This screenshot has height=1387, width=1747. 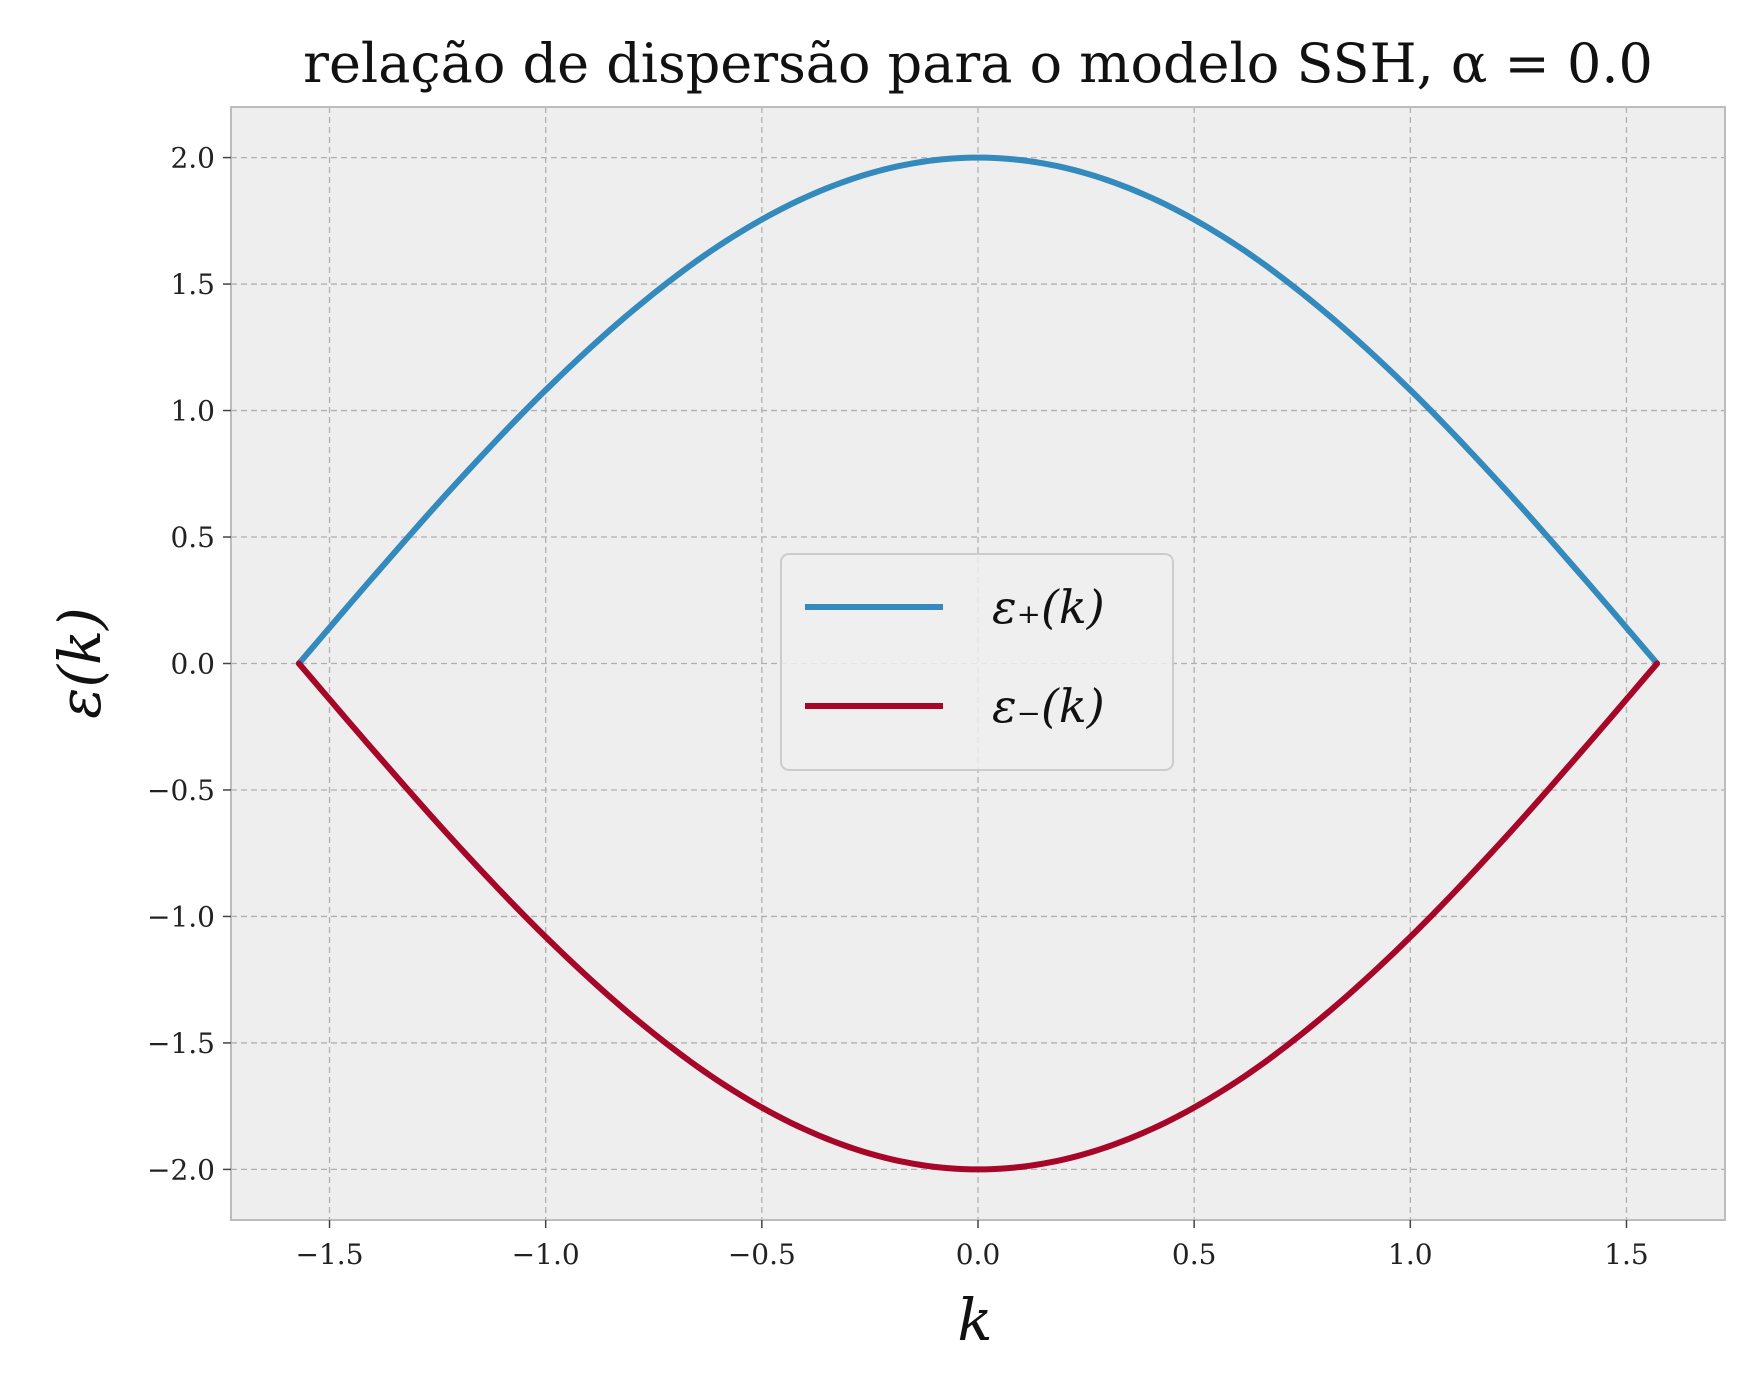 I want to click on y-tick-label: −1.5, so click(x=181, y=1043).